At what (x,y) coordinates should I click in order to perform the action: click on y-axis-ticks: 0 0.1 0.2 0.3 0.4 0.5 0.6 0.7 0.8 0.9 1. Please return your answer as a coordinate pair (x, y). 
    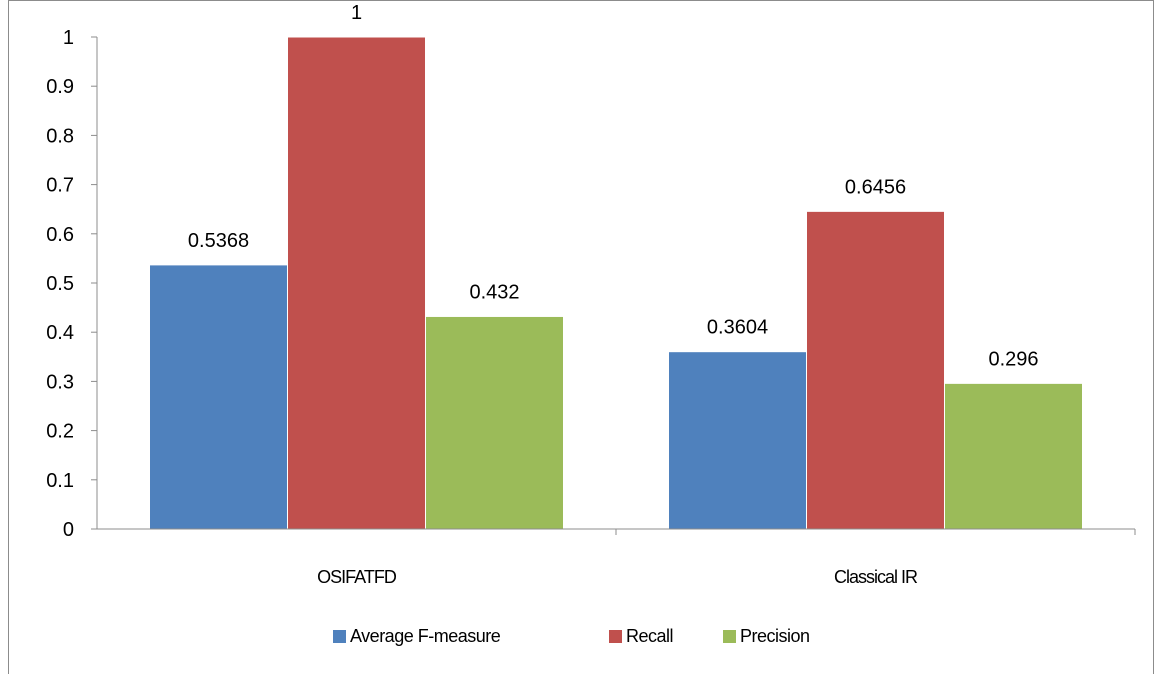
    Looking at the image, I should click on (71, 284).